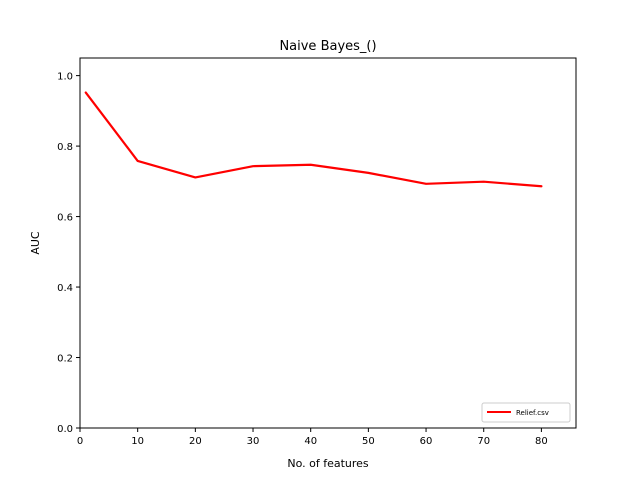 The height and width of the screenshot is (480, 640). I want to click on x-axis-label: No. of features, so click(328, 463).